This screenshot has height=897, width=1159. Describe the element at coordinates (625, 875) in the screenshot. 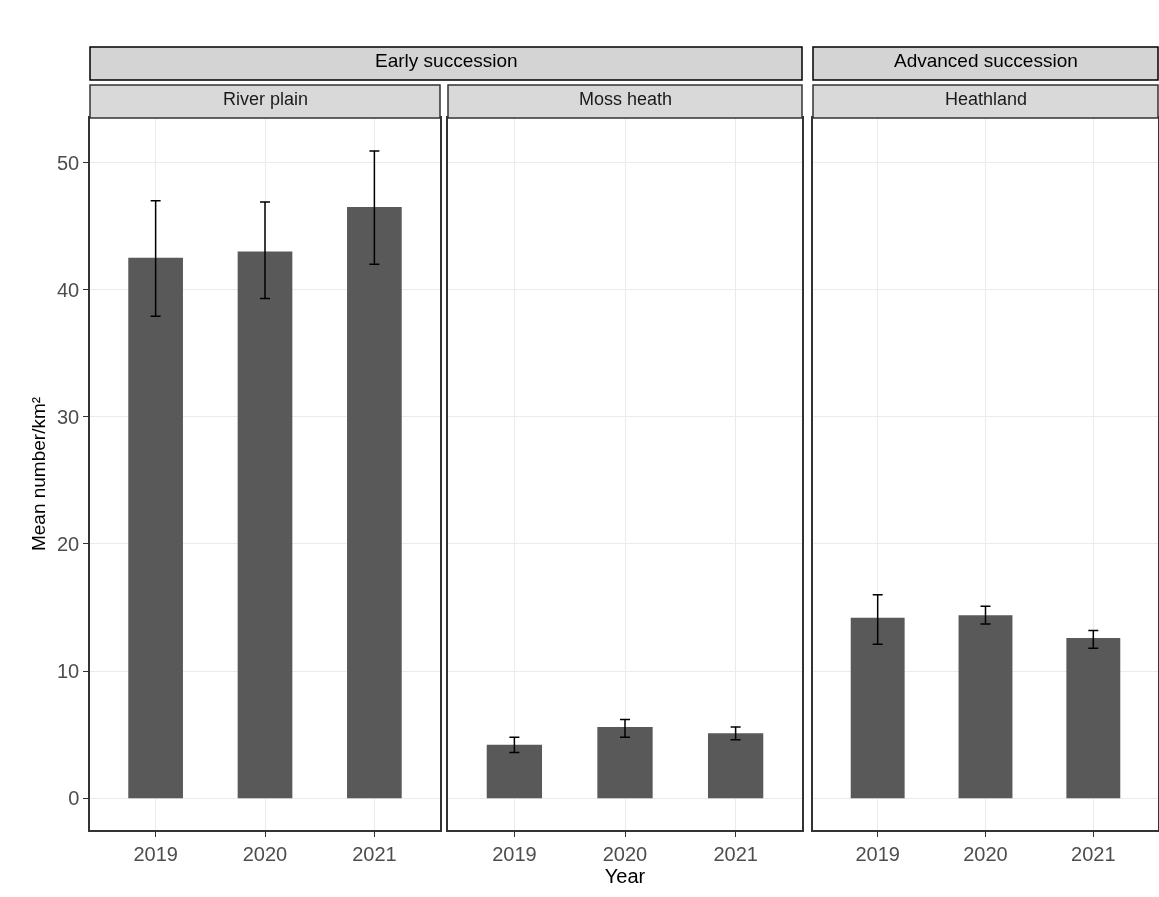

I see `x-axis-title: Year` at that location.